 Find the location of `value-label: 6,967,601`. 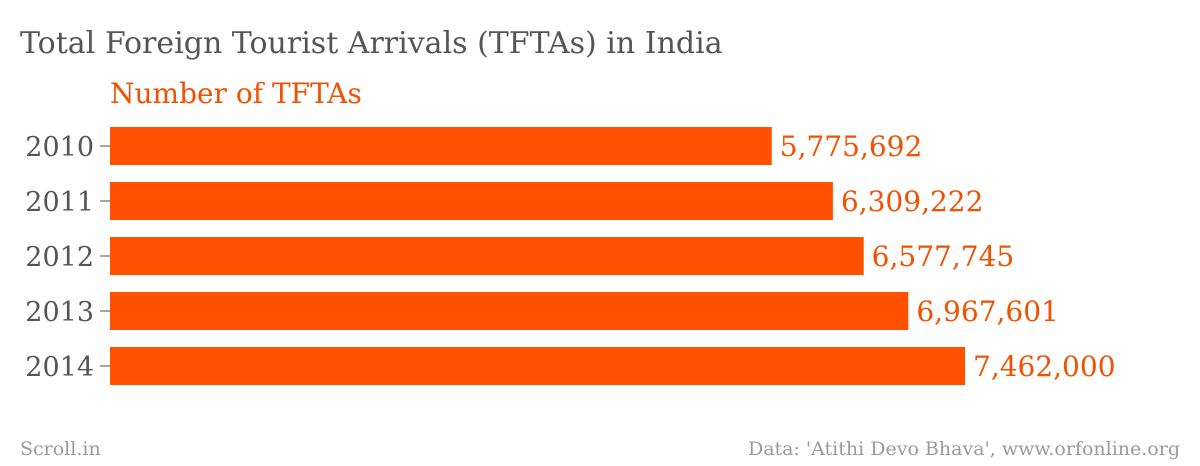

value-label: 6,967,601 is located at coordinates (987, 311).